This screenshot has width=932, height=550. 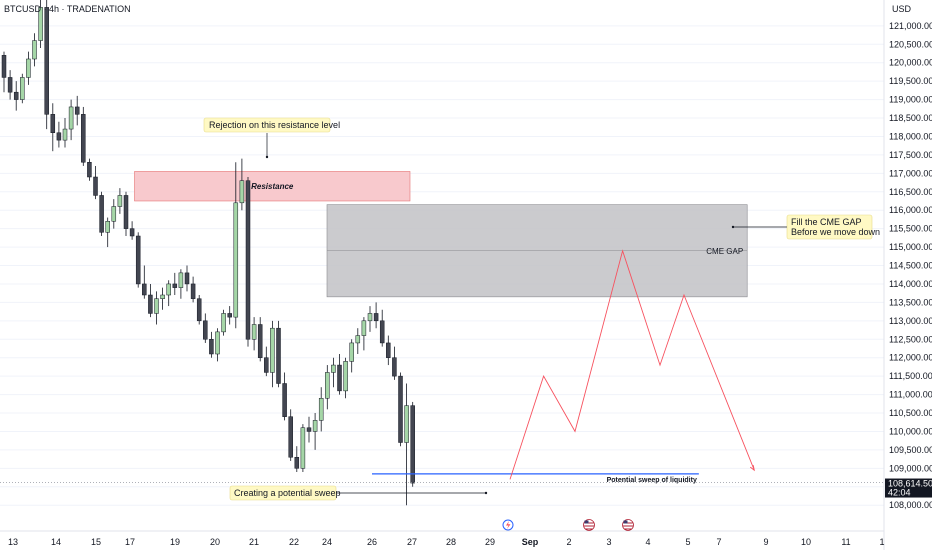 What do you see at coordinates (687, 542) in the screenshot?
I see `x-tick-label: 5` at bounding box center [687, 542].